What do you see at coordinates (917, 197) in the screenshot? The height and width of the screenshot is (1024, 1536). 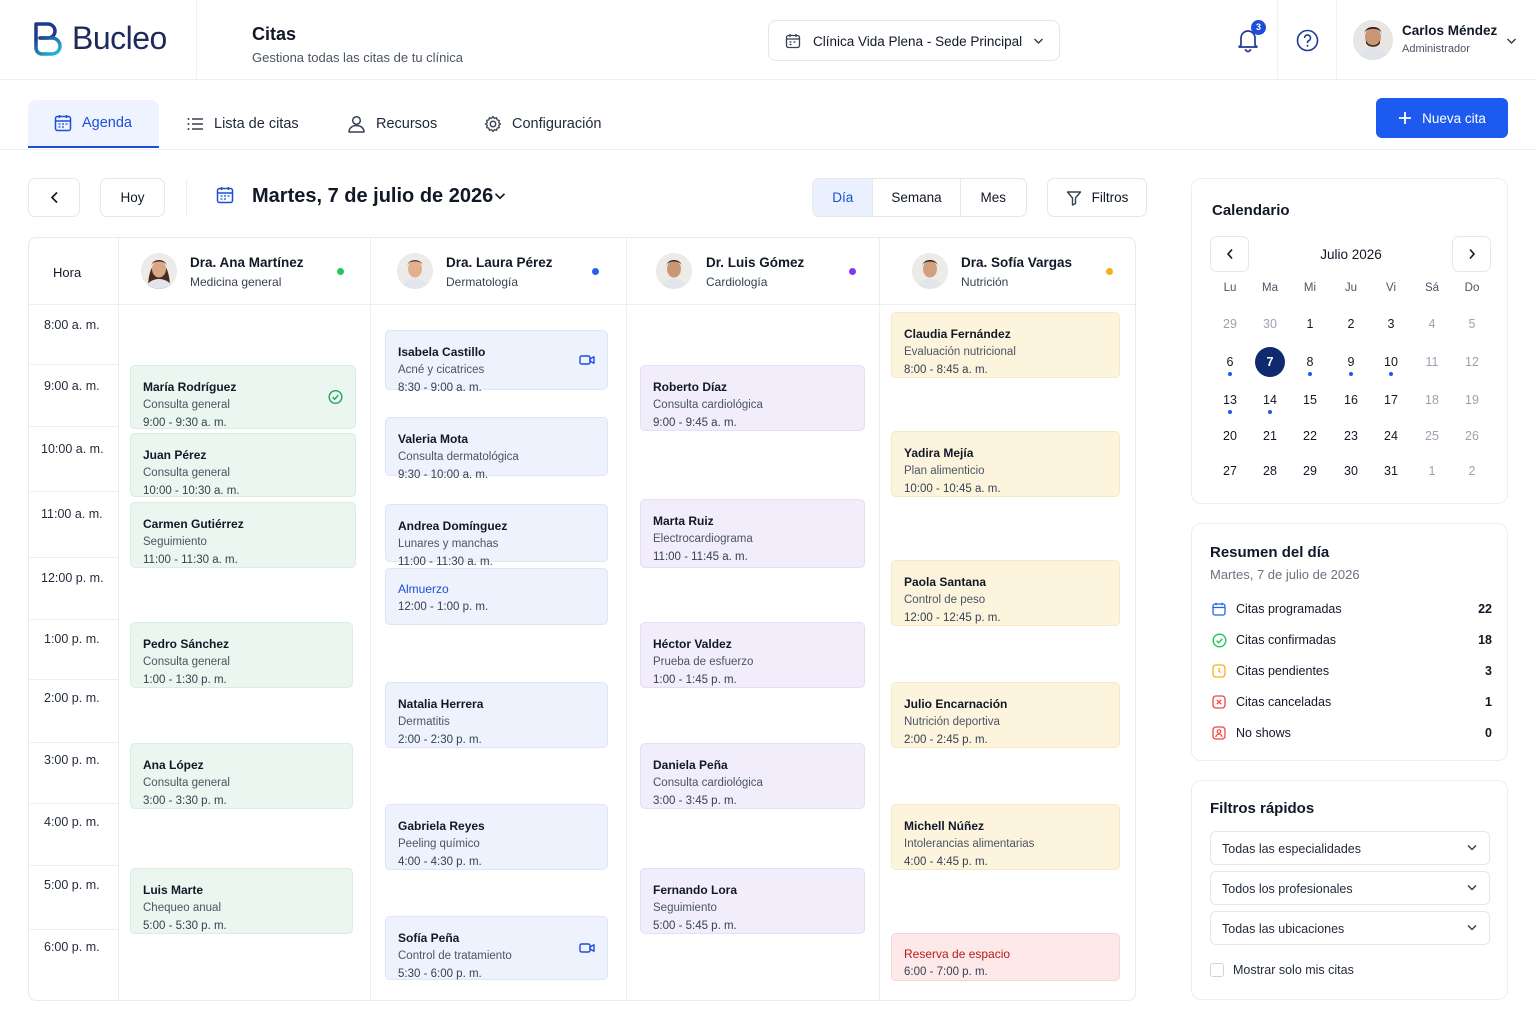 I see `view-semana-button: Semana` at bounding box center [917, 197].